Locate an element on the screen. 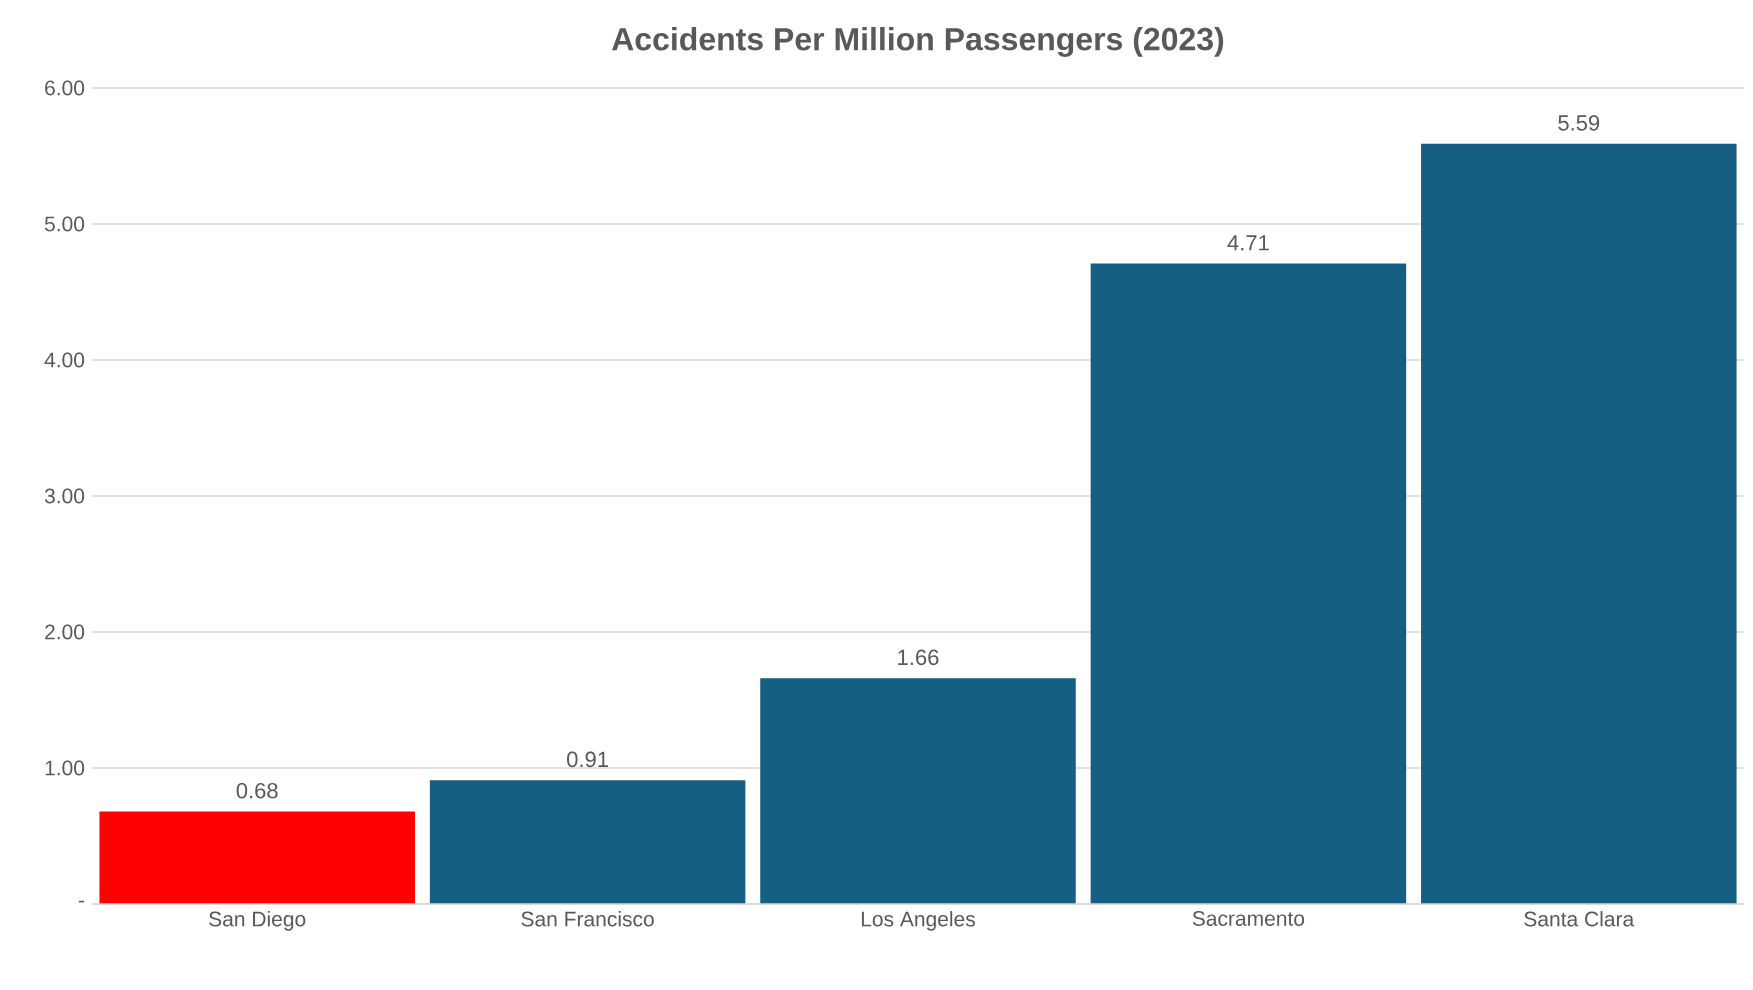 This screenshot has height=990, width=1753. x-tick-label: Santa Clara is located at coordinates (1579, 919).